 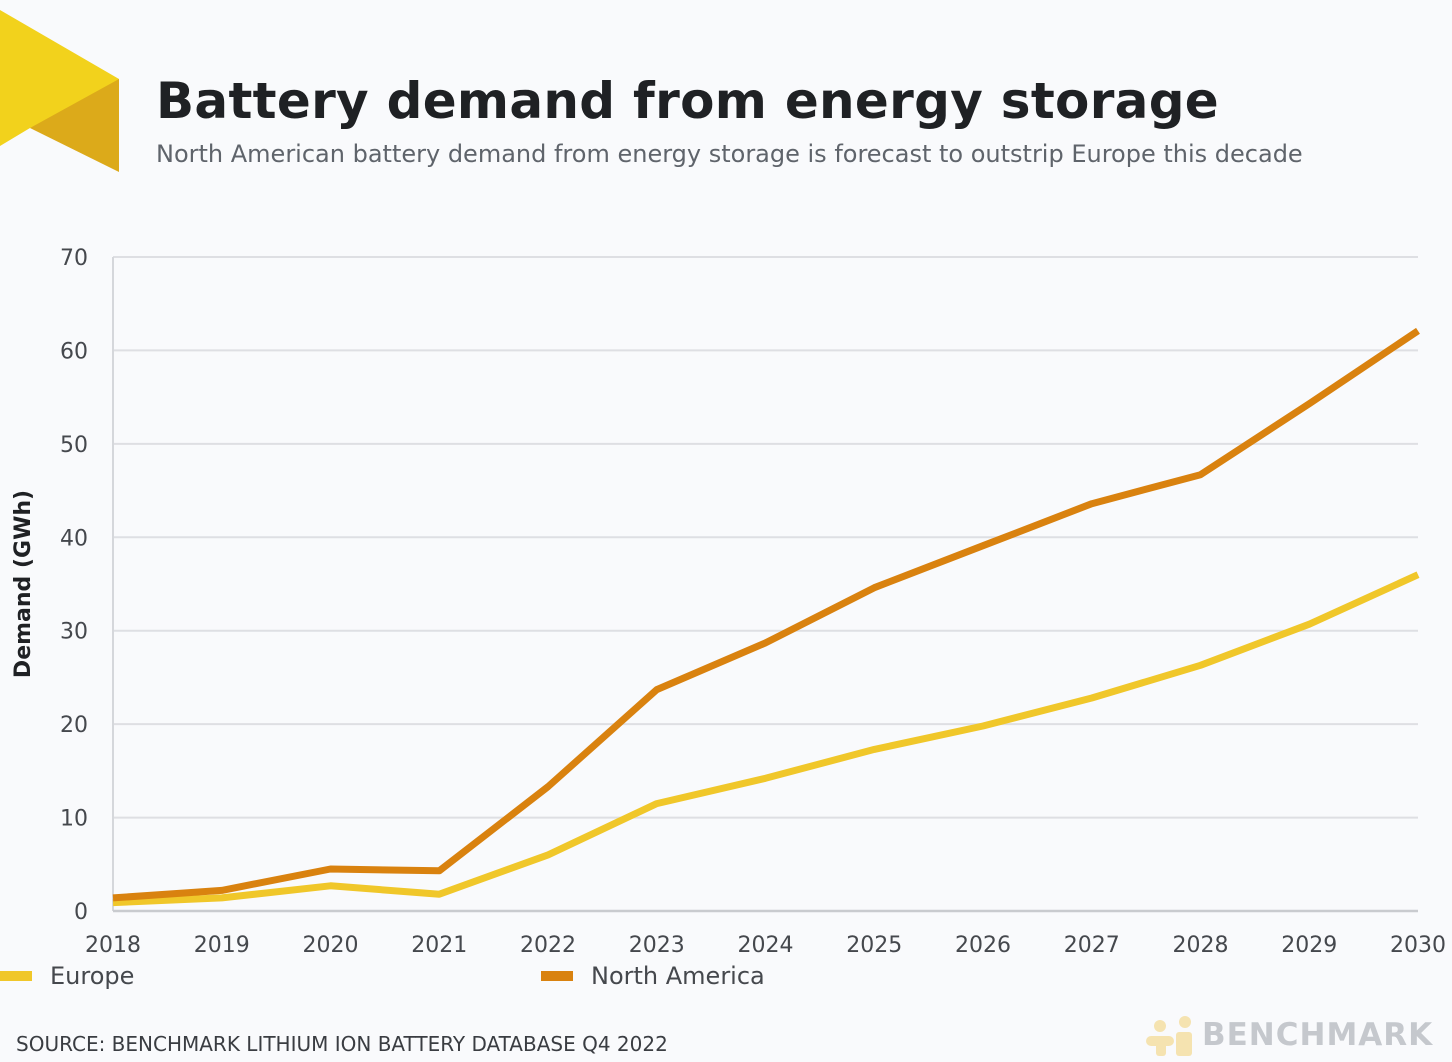 What do you see at coordinates (331, 945) in the screenshot?
I see `x-tick-label: 2020` at bounding box center [331, 945].